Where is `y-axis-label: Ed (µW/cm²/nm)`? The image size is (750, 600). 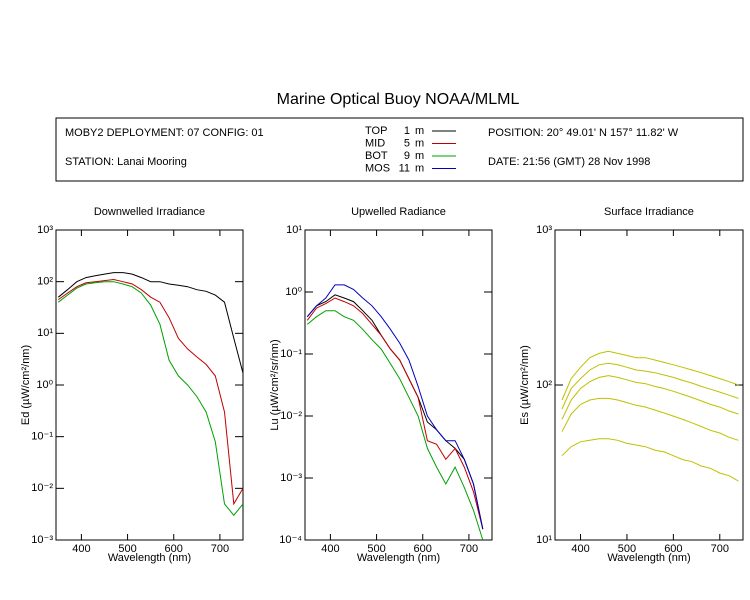
y-axis-label: Ed (µW/cm²/nm) is located at coordinates (26, 385).